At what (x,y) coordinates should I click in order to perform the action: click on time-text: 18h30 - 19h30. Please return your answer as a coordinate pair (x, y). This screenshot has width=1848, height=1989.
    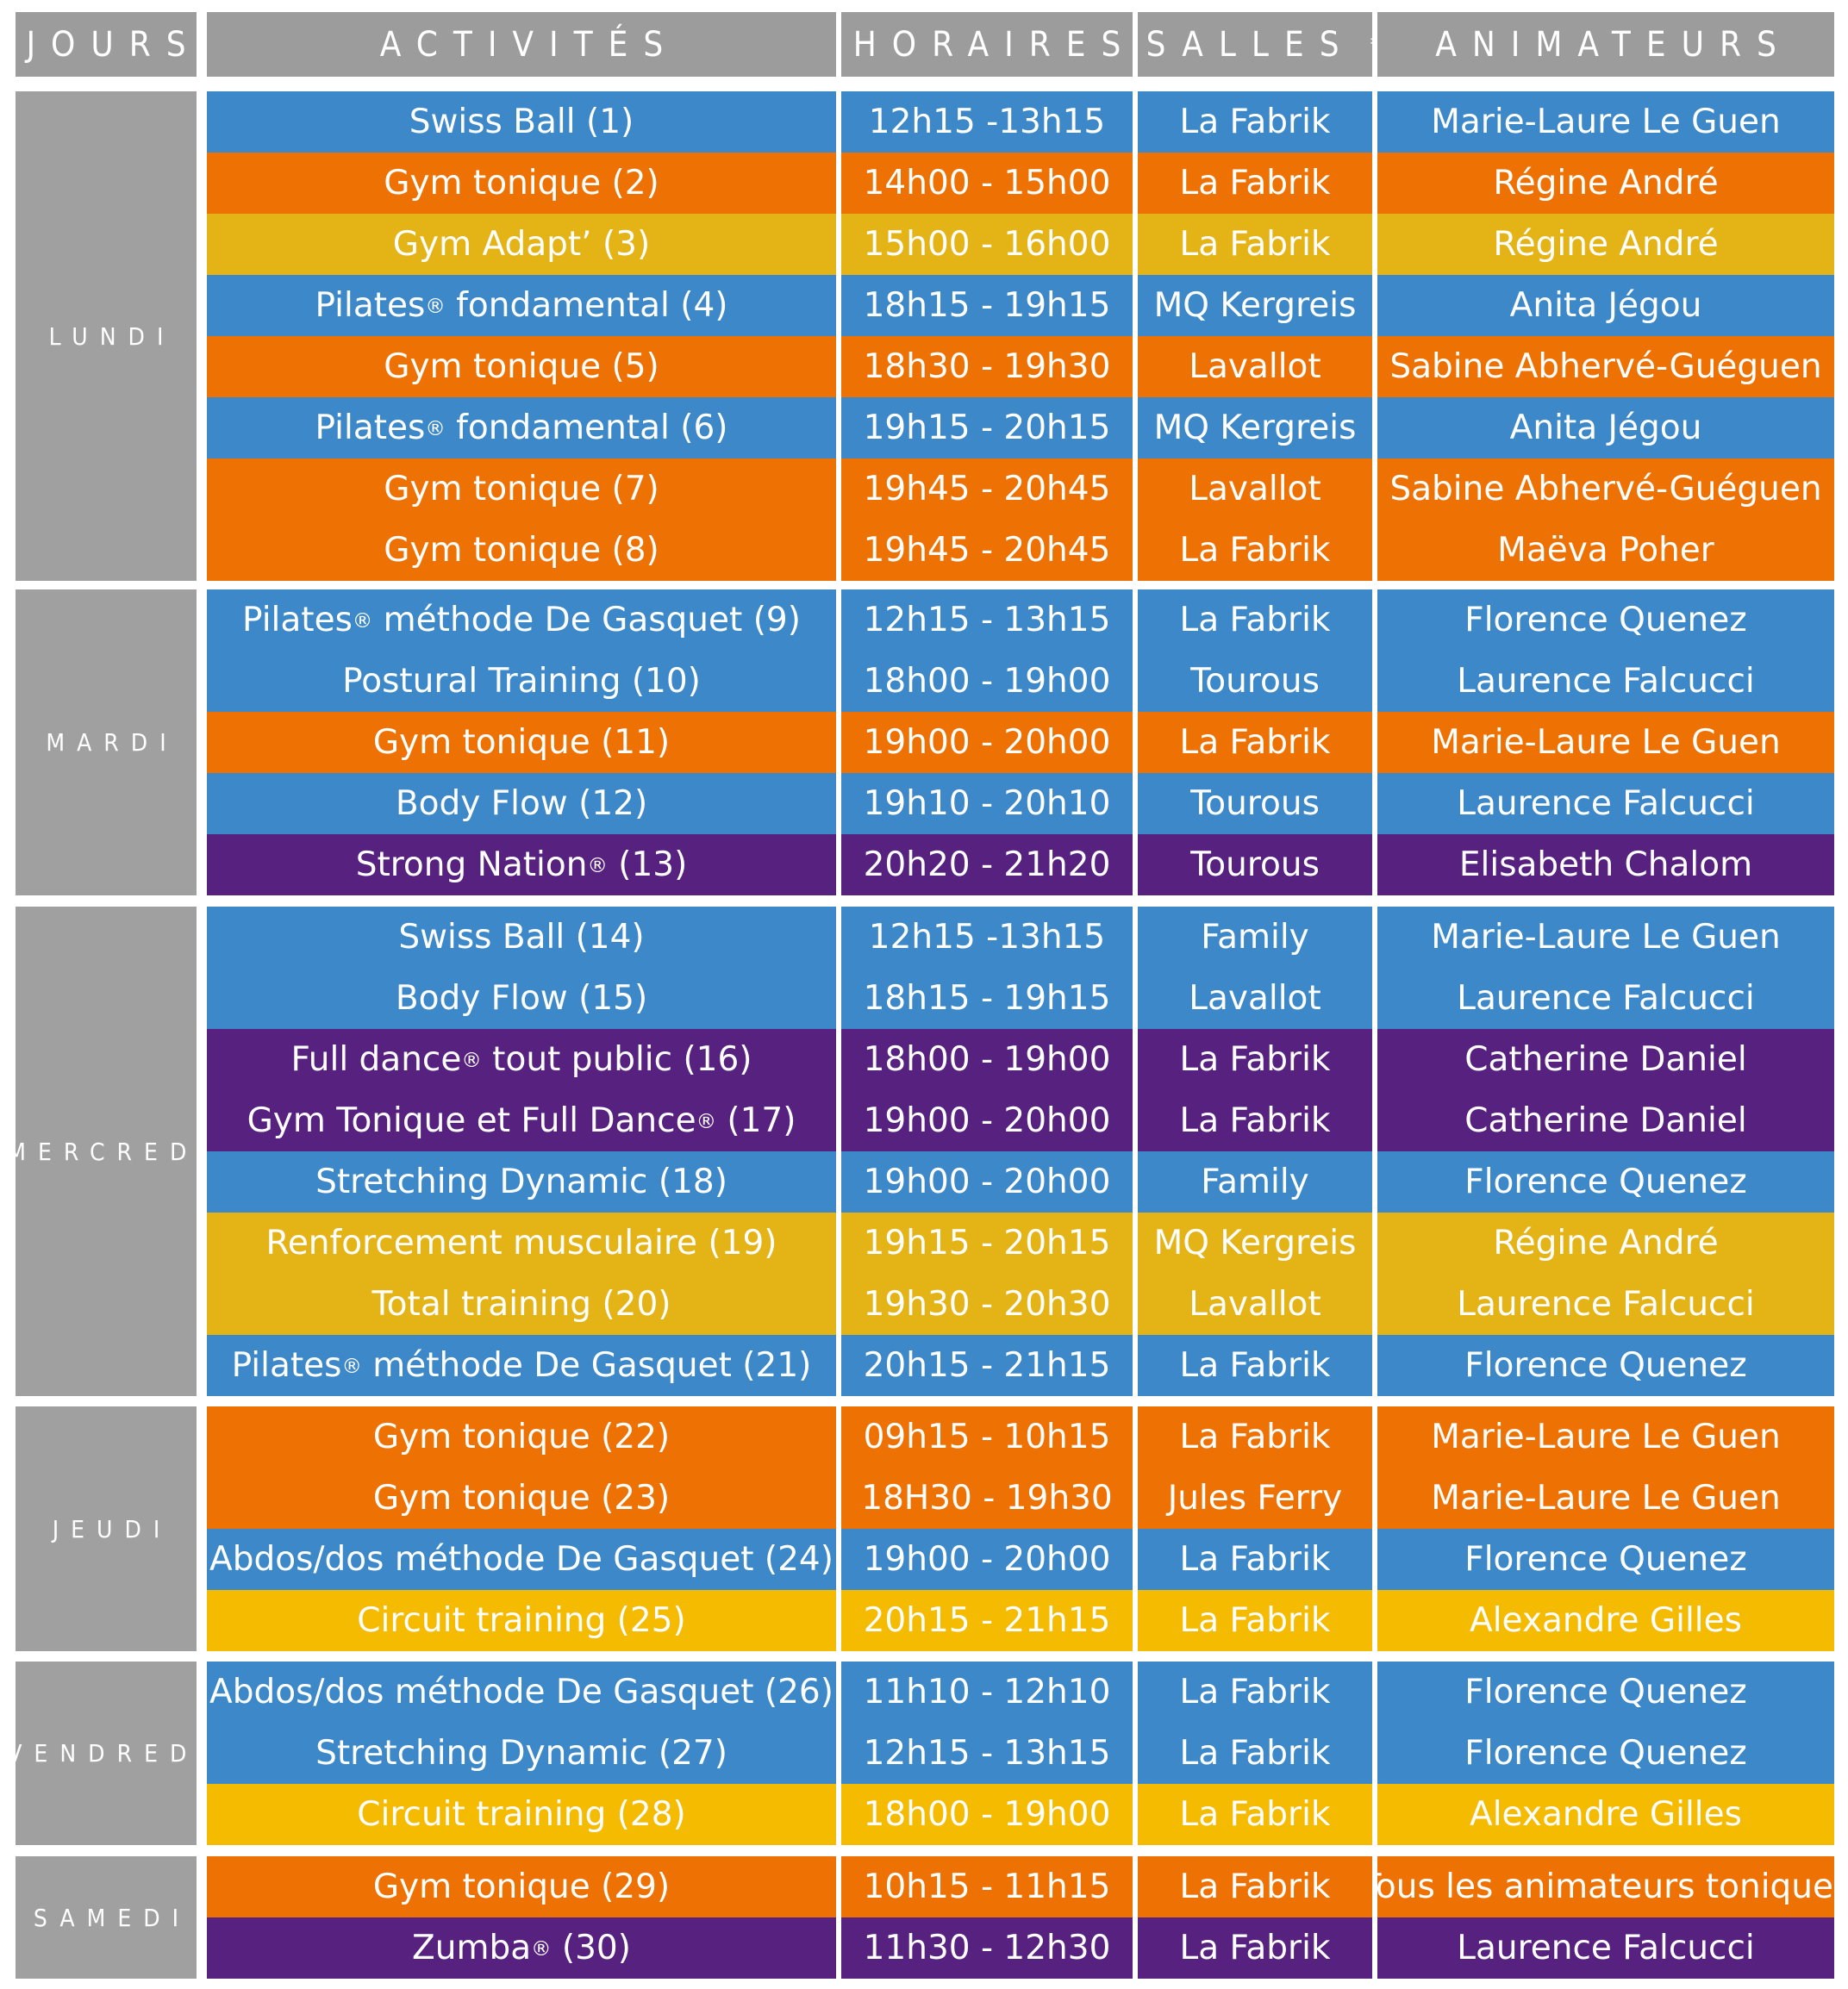
    Looking at the image, I should click on (987, 366).